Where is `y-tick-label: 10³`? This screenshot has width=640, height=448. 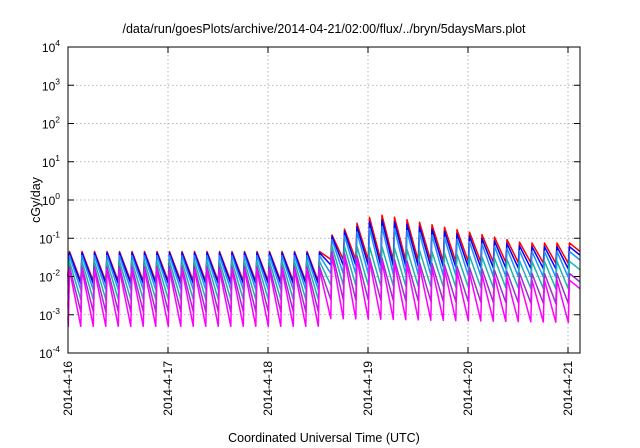
y-tick-label: 10³ is located at coordinates (51, 84).